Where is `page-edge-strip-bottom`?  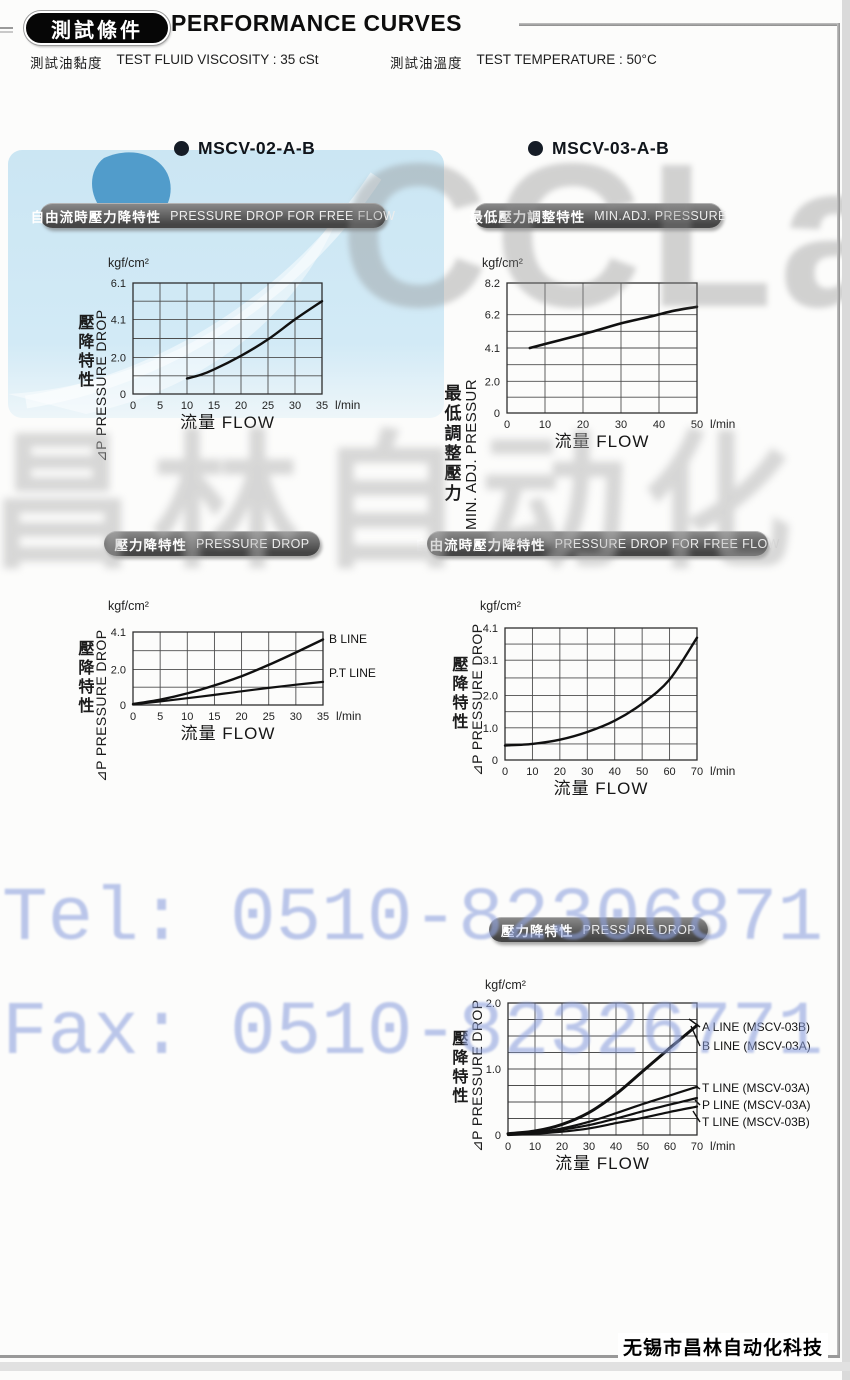
page-edge-strip-bottom is located at coordinates (425, 1366).